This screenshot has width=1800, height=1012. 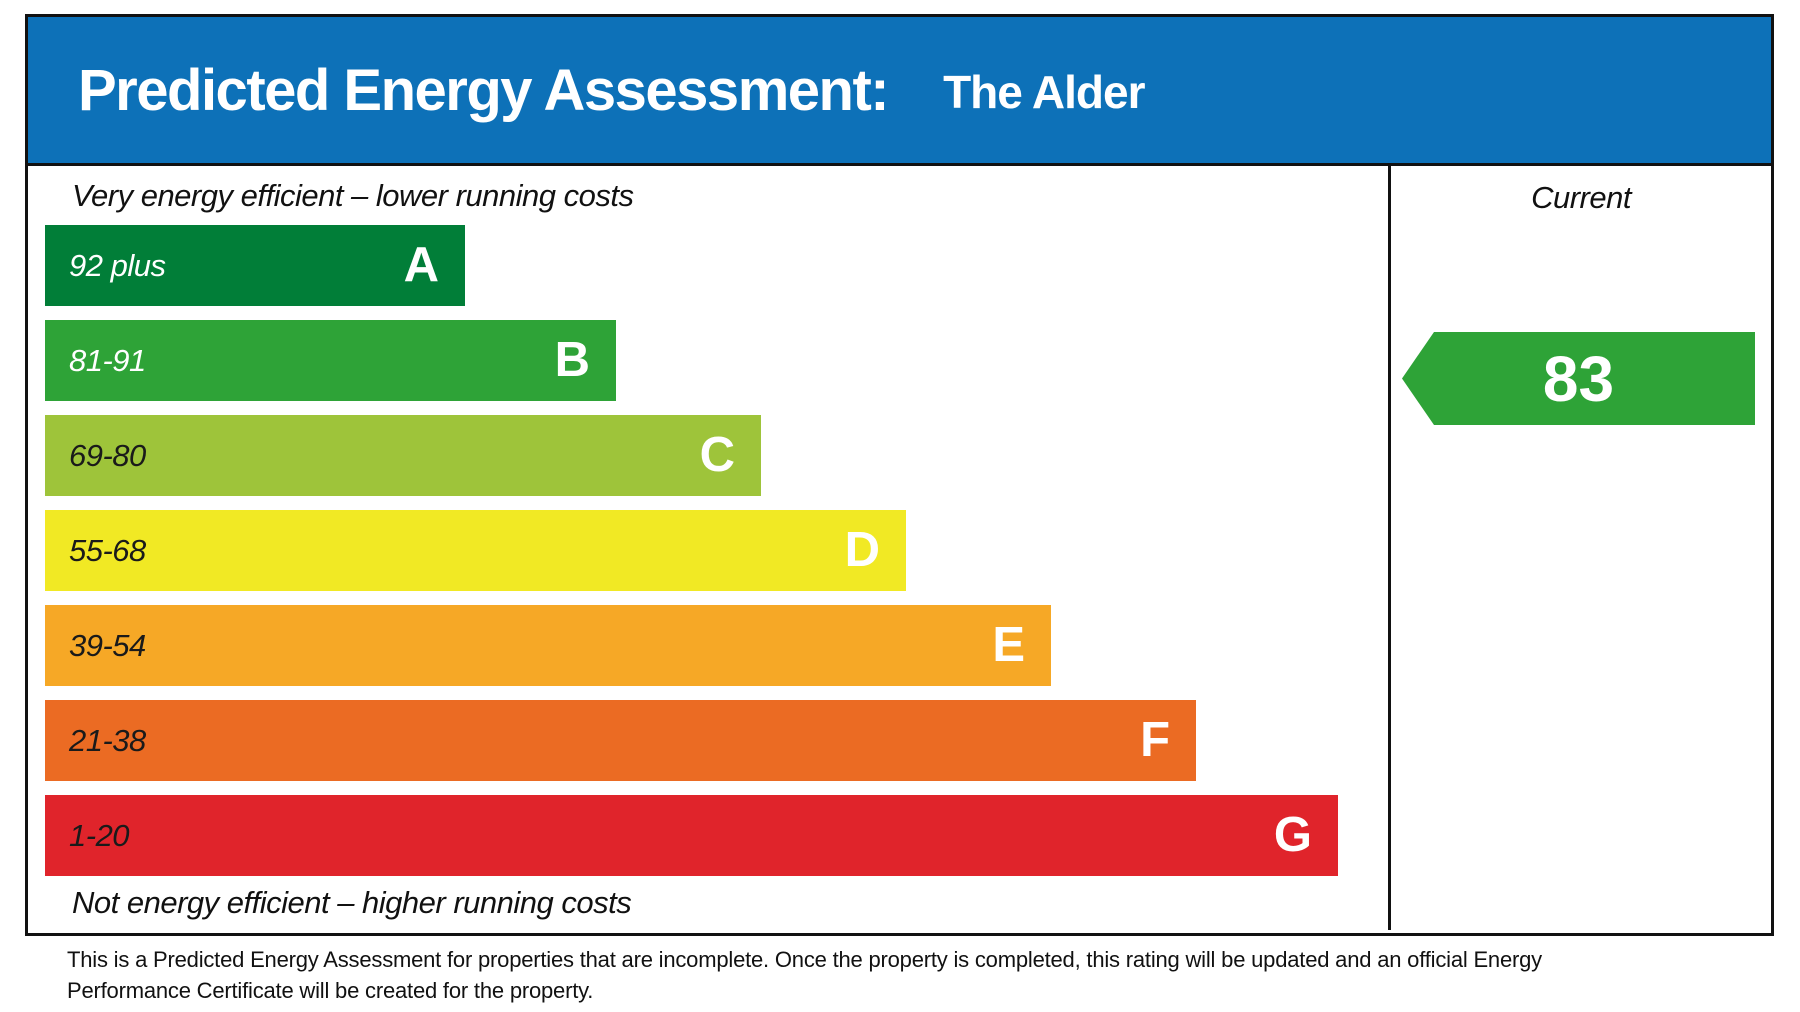 What do you see at coordinates (1008, 645) in the screenshot?
I see `band-letter: E` at bounding box center [1008, 645].